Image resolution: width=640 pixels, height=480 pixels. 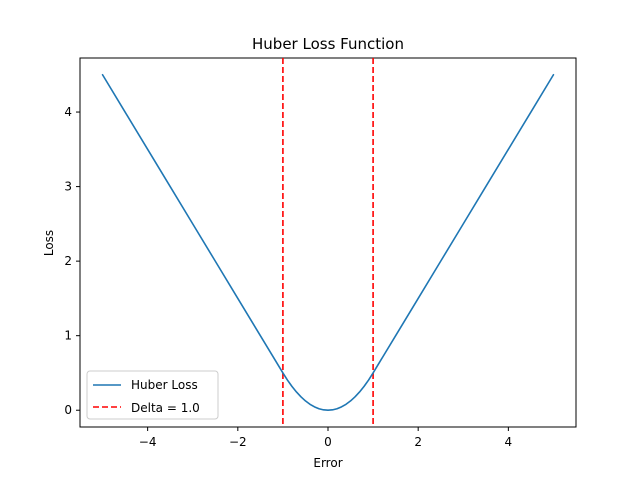 I want to click on delta-lines, so click(x=328, y=242).